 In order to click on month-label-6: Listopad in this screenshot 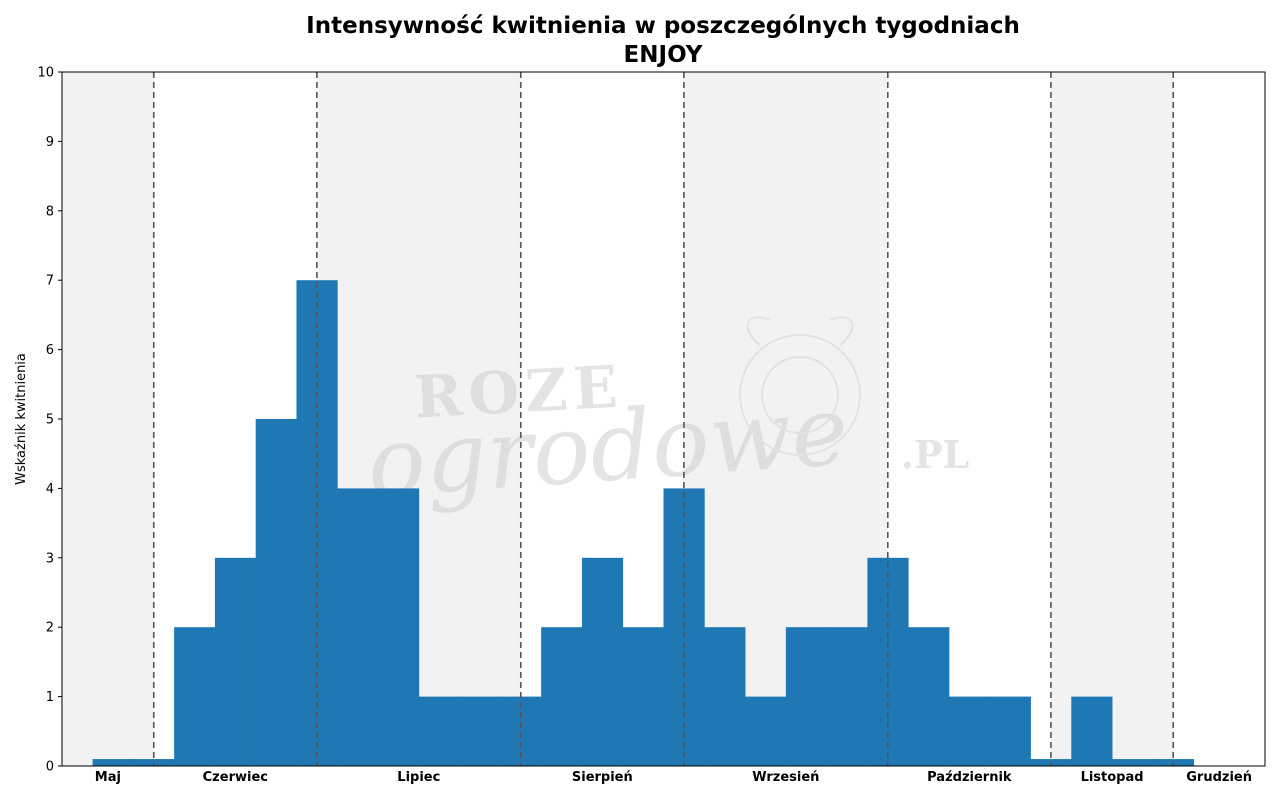, I will do `click(1112, 777)`.